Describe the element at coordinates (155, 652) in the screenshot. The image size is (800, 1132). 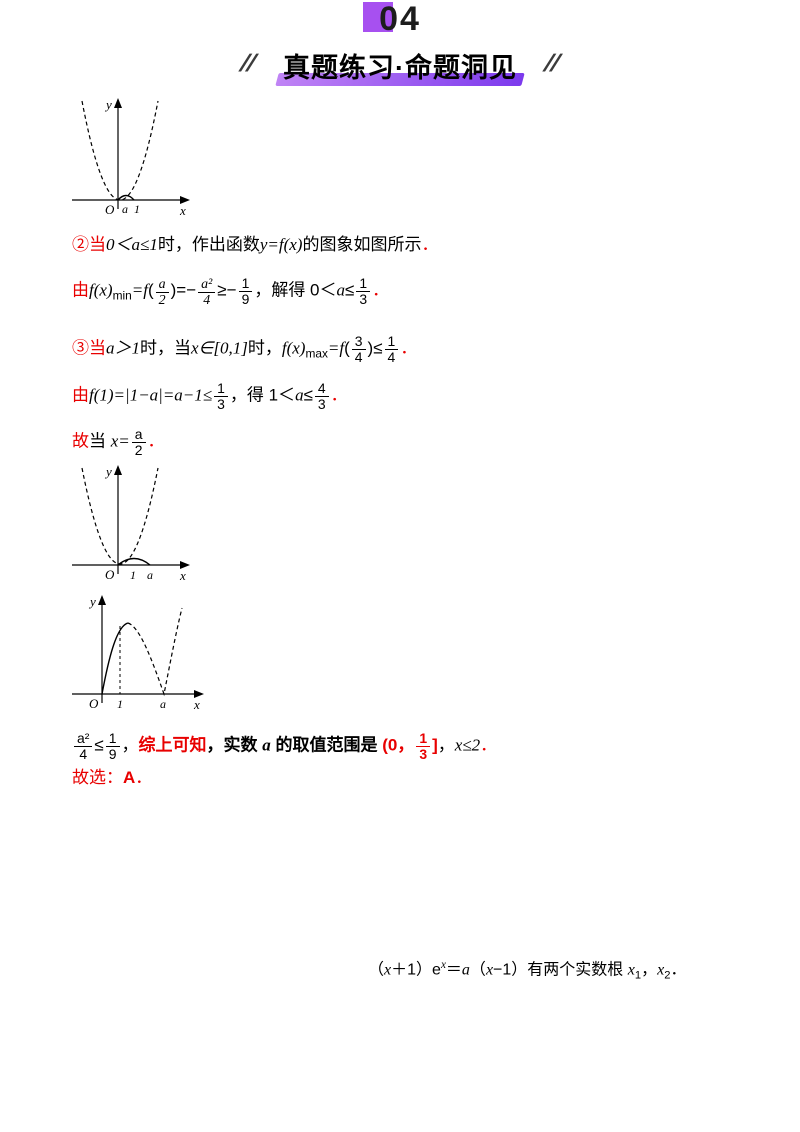
I see `dashed-curve` at that location.